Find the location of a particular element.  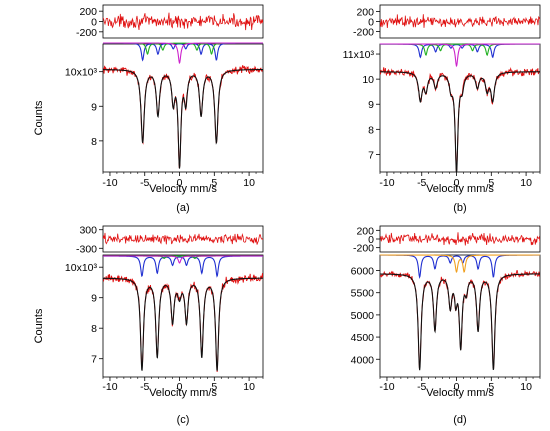

y-tick-label: 4500 is located at coordinates (363, 338).